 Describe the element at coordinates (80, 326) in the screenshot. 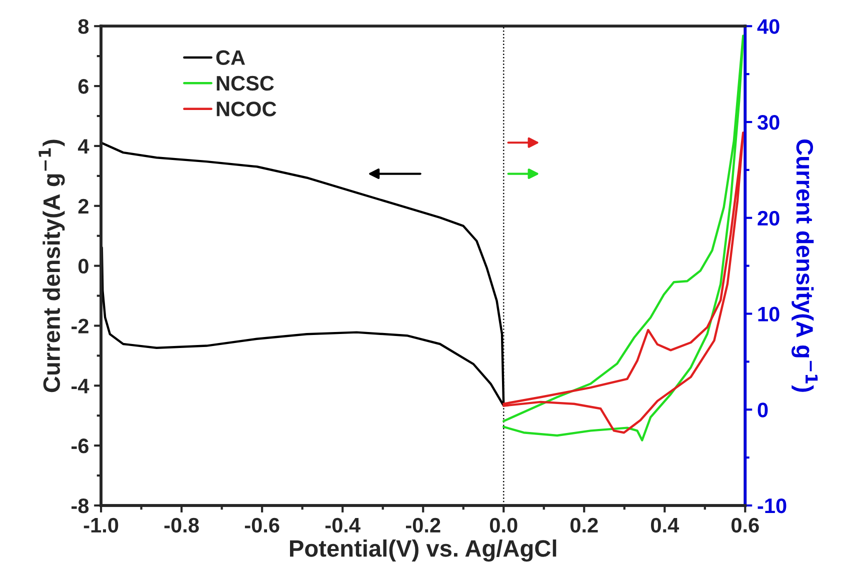

I see `y-tick-label: -2` at that location.